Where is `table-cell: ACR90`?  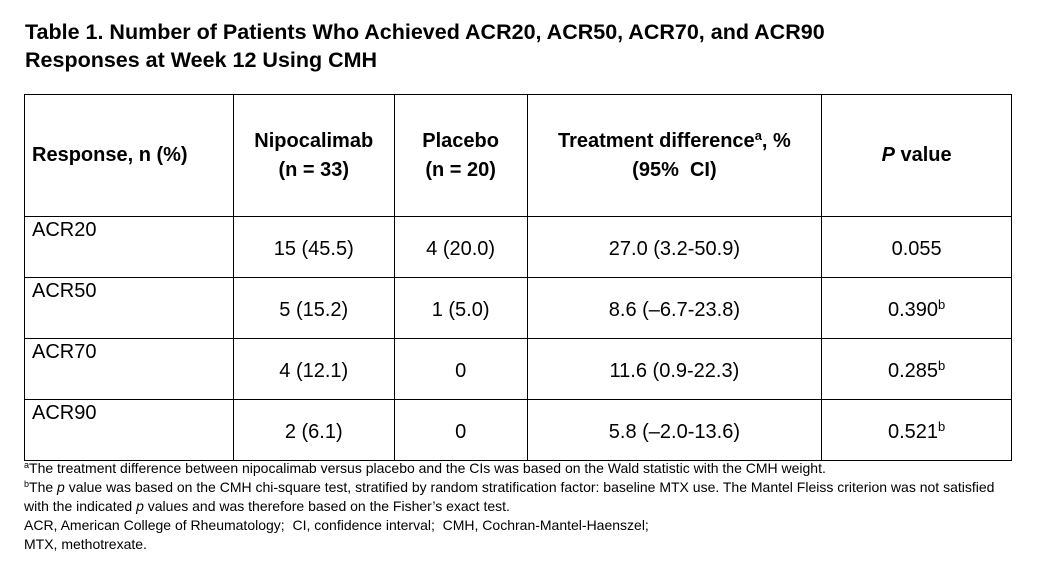 table-cell: ACR90 is located at coordinates (129, 430).